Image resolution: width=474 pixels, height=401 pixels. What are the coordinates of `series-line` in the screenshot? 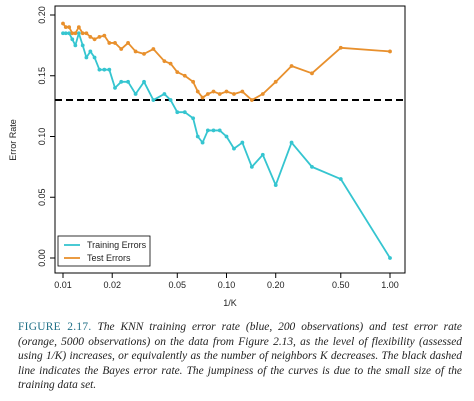 It's located at (226, 61).